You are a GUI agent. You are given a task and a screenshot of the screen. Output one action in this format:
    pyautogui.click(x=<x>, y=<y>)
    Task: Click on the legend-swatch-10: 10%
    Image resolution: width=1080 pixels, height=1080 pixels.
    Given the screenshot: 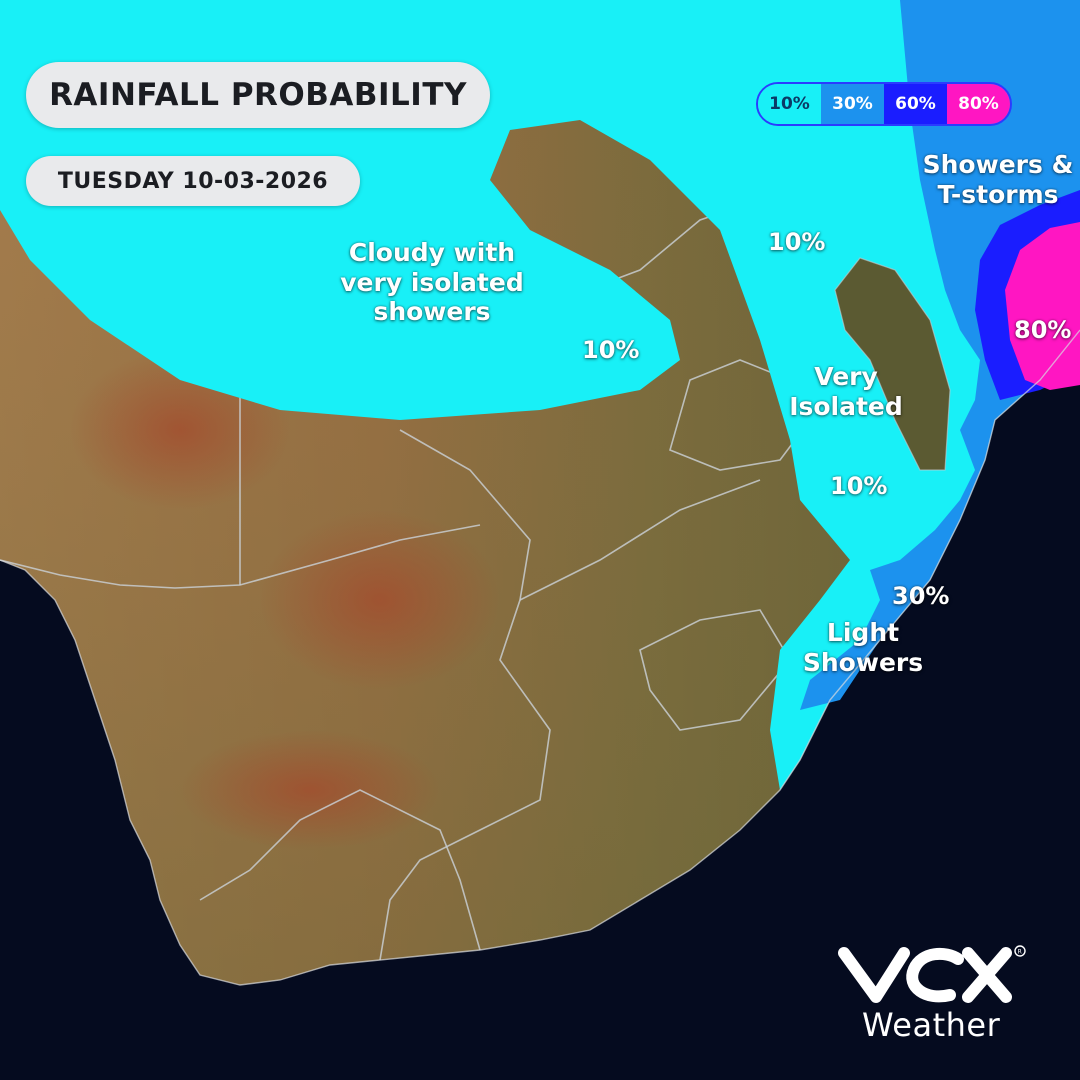 What is the action you would take?
    pyautogui.click(x=789, y=104)
    